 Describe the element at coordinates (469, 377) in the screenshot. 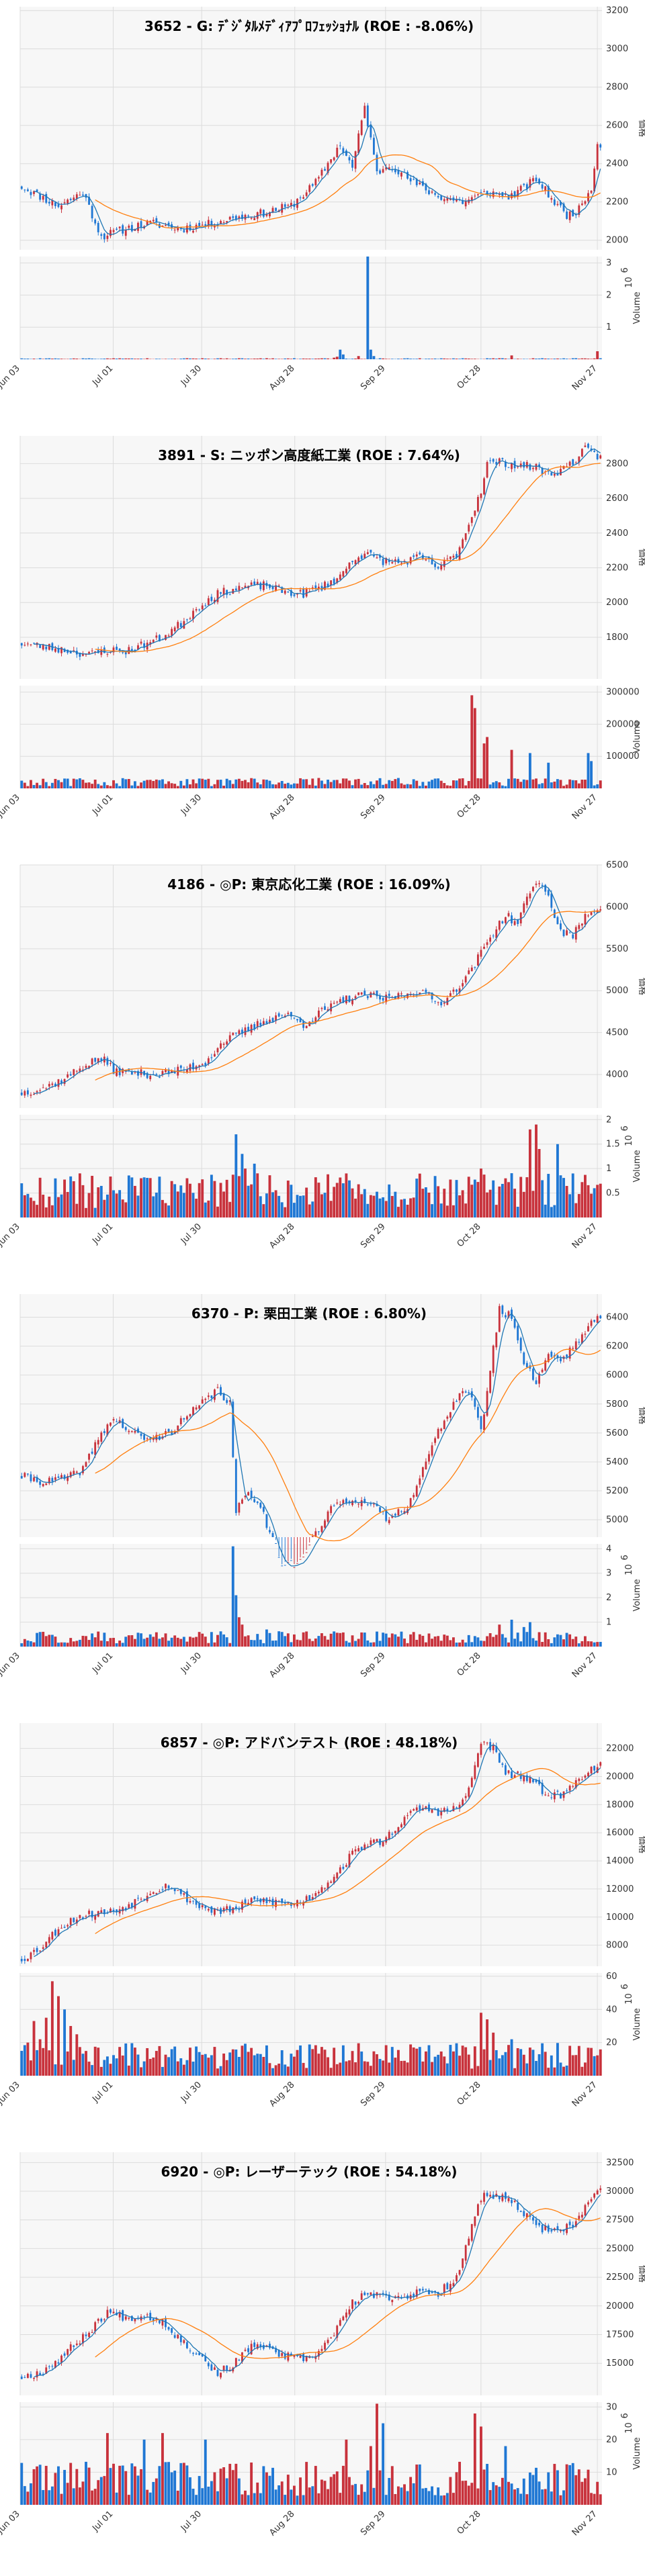

I see `date-tick-label: Oct 28` at that location.